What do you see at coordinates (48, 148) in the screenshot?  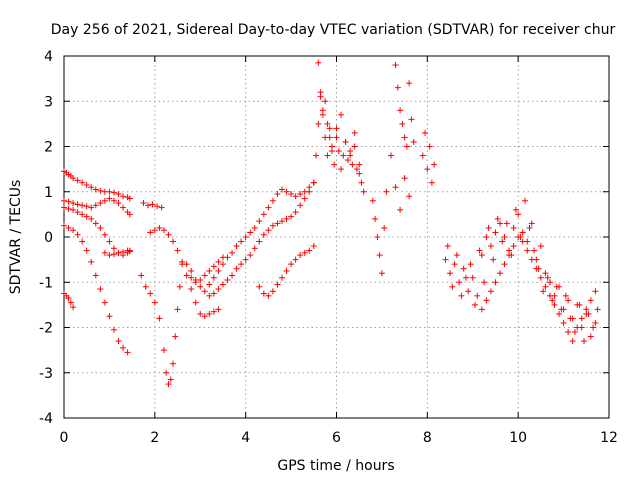 I see `y-tick-label: 2` at bounding box center [48, 148].